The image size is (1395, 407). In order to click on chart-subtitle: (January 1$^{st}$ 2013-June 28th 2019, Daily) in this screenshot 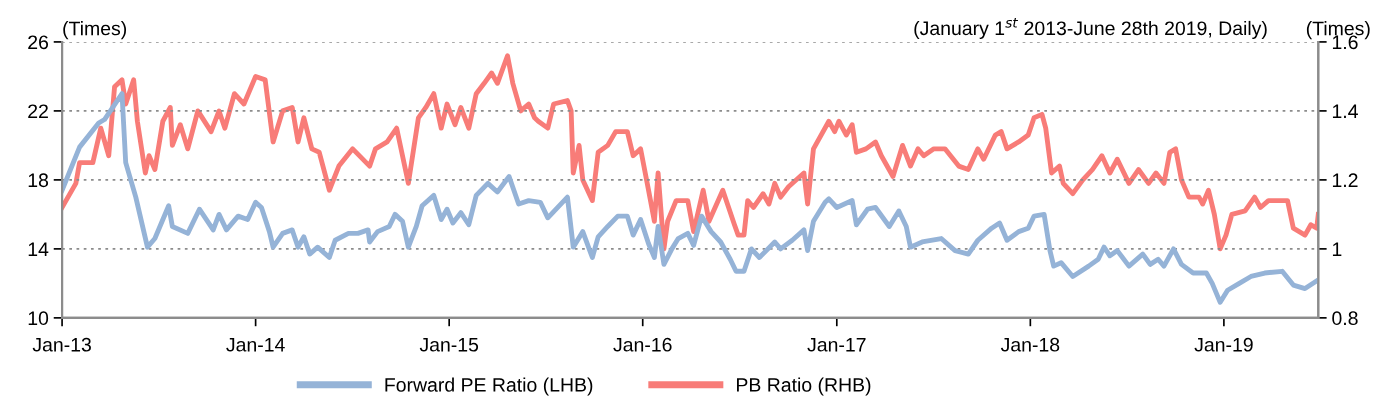, I will do `click(1090, 28)`.